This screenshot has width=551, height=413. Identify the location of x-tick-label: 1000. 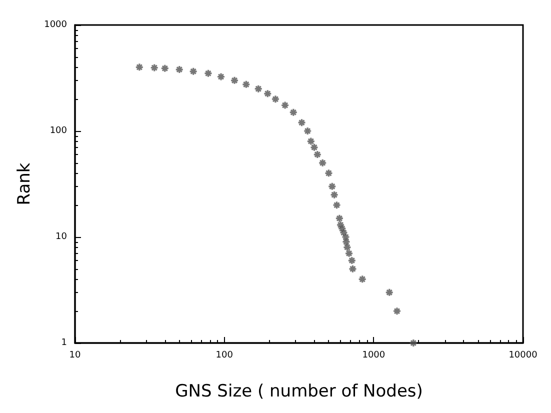
(374, 355).